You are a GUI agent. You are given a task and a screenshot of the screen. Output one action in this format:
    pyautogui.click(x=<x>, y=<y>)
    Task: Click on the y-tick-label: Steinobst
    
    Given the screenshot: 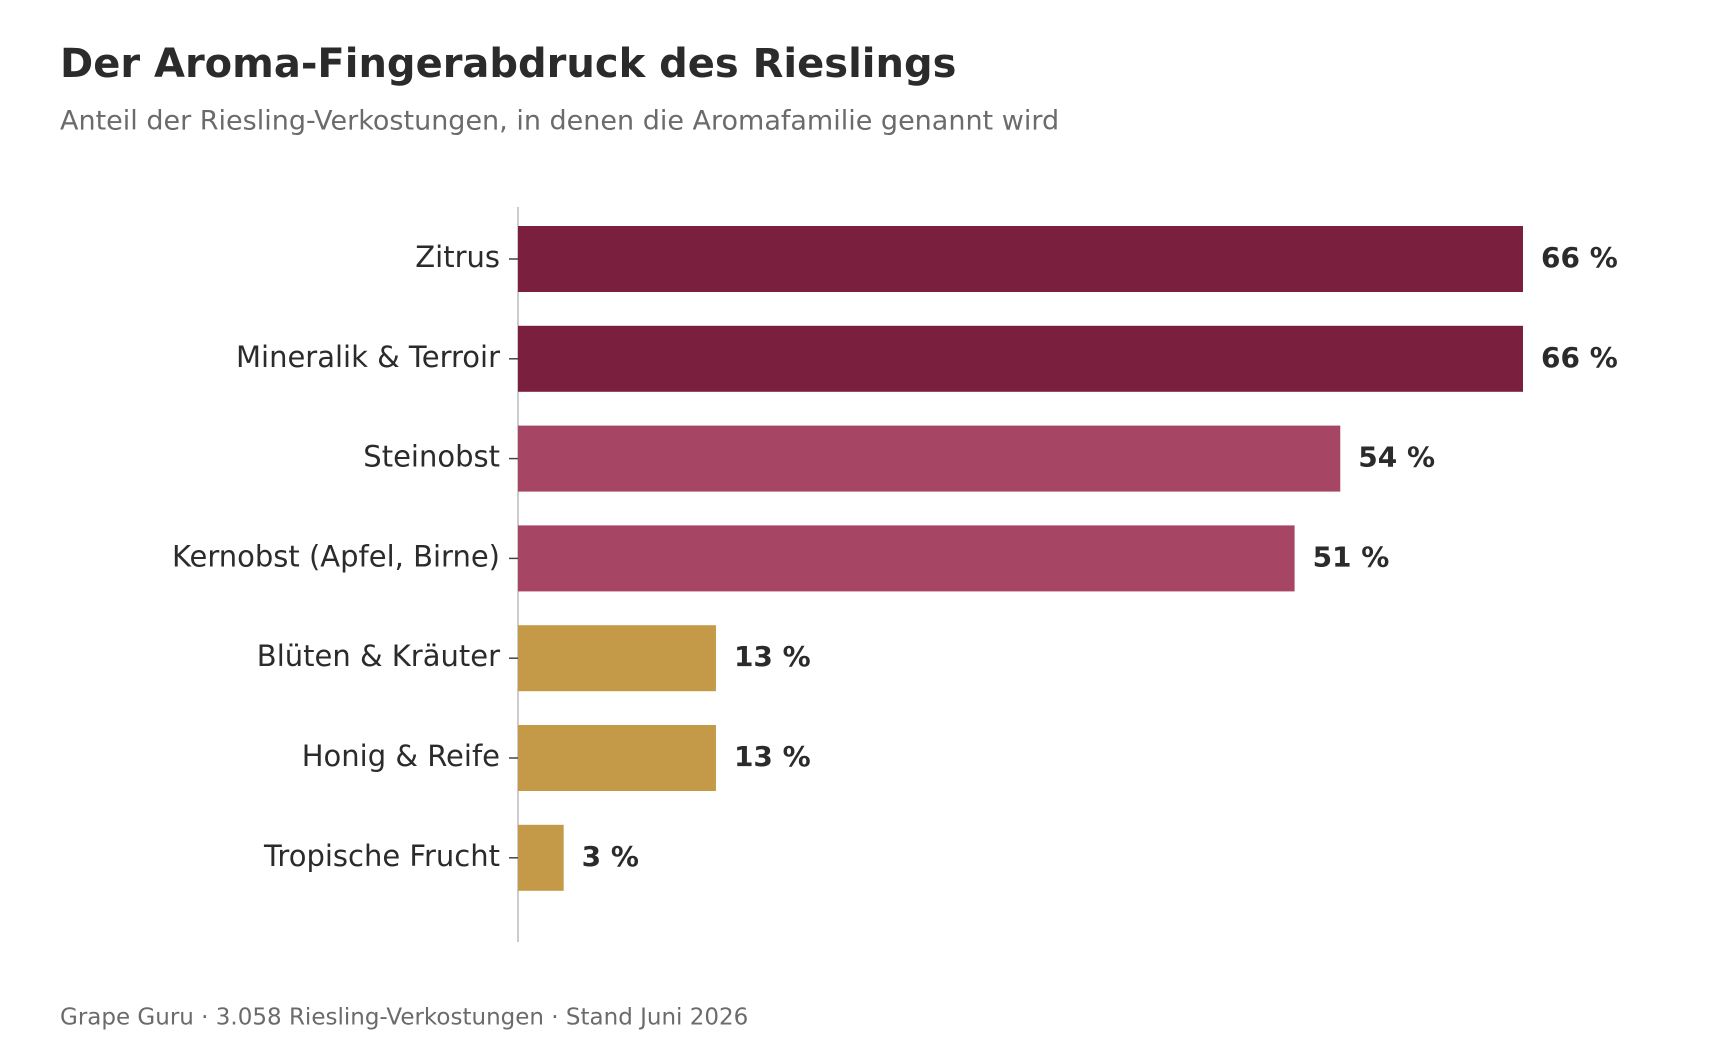 What is the action you would take?
    pyautogui.click(x=431, y=457)
    